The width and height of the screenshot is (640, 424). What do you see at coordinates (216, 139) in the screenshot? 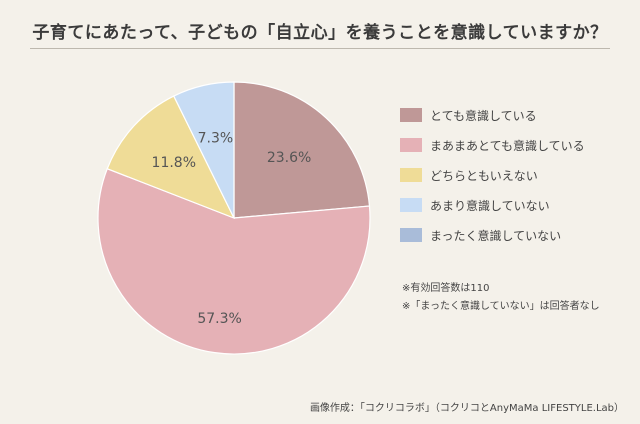
I see `pie-data-label: 7.3%` at bounding box center [216, 139].